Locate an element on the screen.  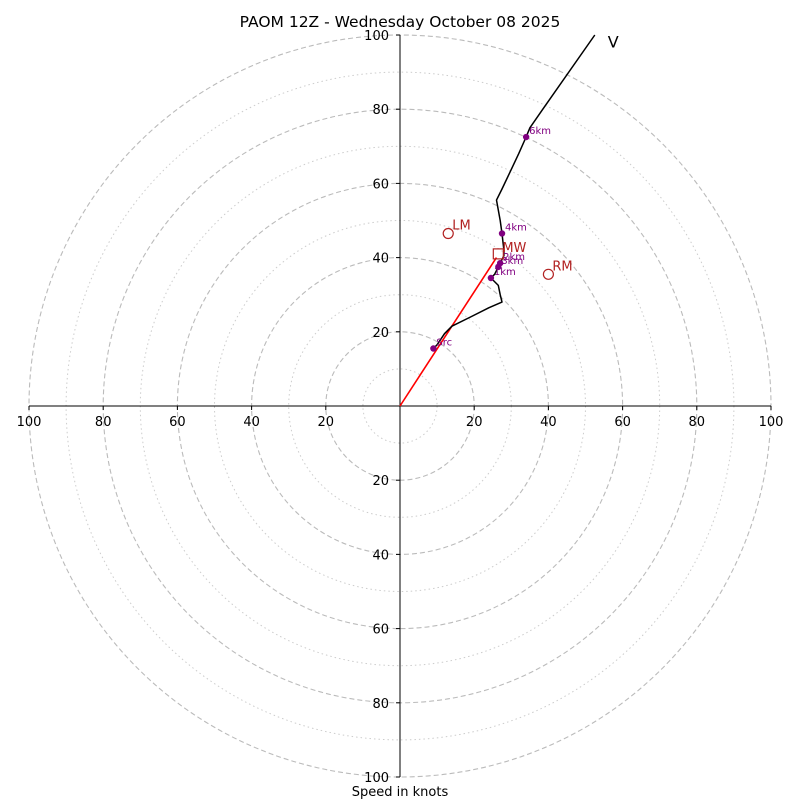
height-marker-6km is located at coordinates (526, 137).